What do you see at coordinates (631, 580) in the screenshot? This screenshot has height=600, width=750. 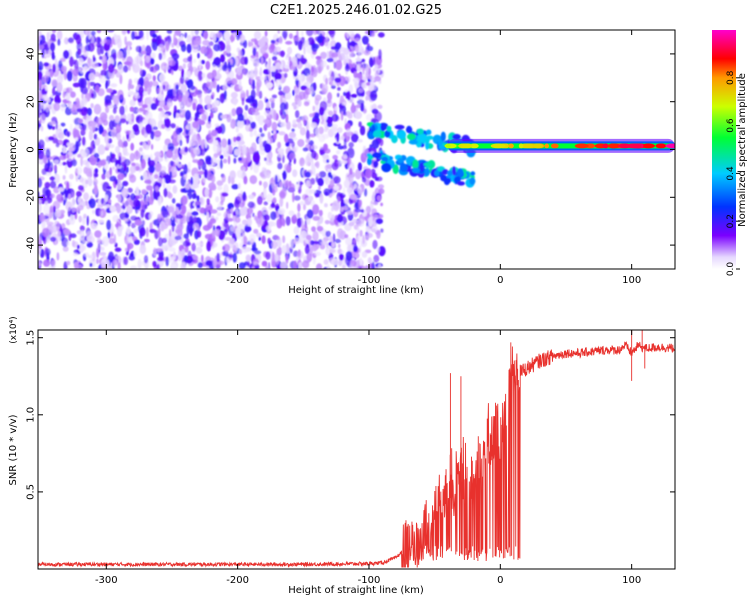 I see `x-tick-label: 100` at bounding box center [631, 580].